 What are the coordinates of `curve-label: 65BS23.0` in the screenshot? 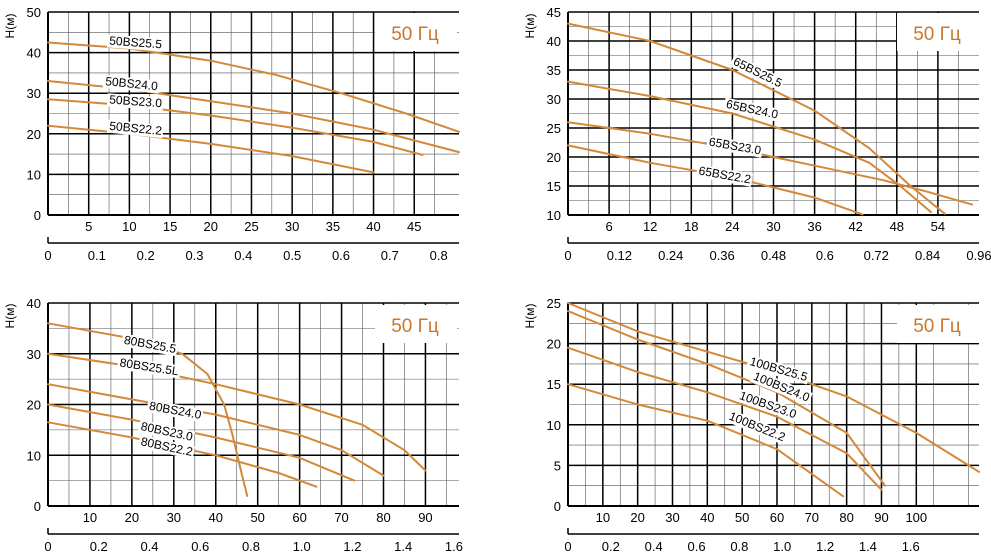 It's located at (735, 146).